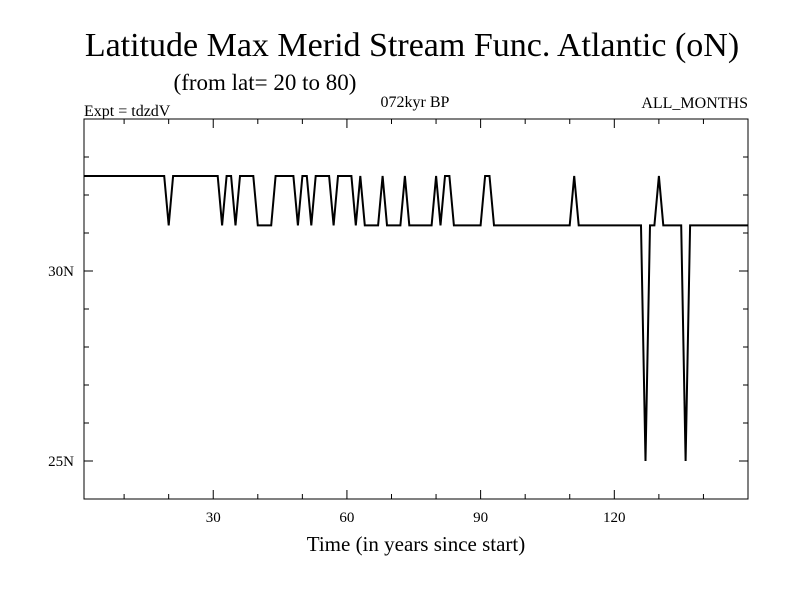  Describe the element at coordinates (480, 518) in the screenshot. I see `x-tick-label: 90` at that location.